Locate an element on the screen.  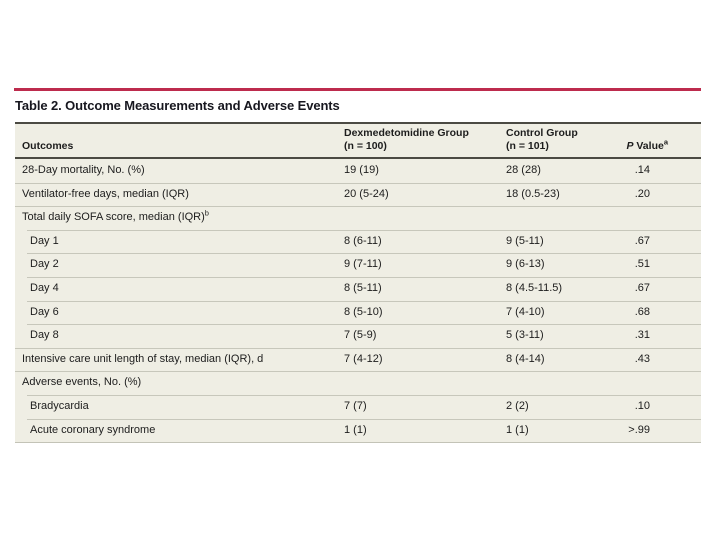
table-row: Total daily SOFA score, median (IQR)b is located at coordinates (358, 218).